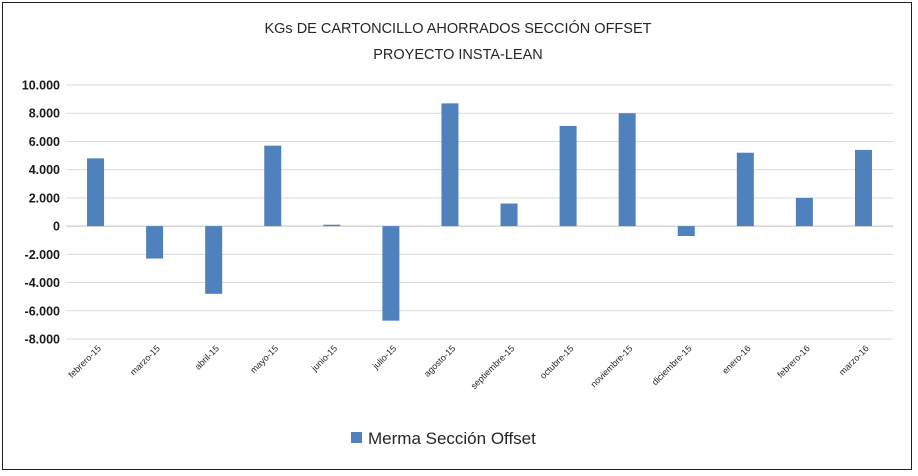 This screenshot has width=918, height=476. I want to click on y-tick-label: -4.000, so click(42, 283).